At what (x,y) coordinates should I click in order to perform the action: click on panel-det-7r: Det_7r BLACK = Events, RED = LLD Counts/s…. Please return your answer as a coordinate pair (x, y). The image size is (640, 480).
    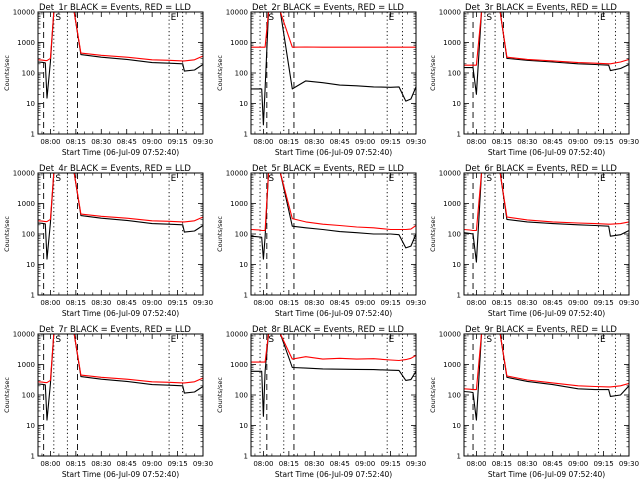
    Looking at the image, I should click on (108, 402).